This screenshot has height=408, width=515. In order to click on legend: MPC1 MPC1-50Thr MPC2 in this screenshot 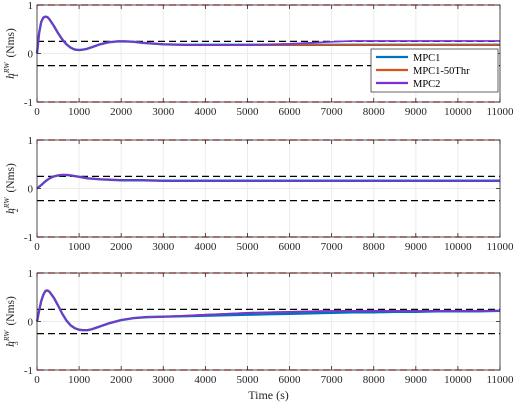, I will do `click(434, 70)`.